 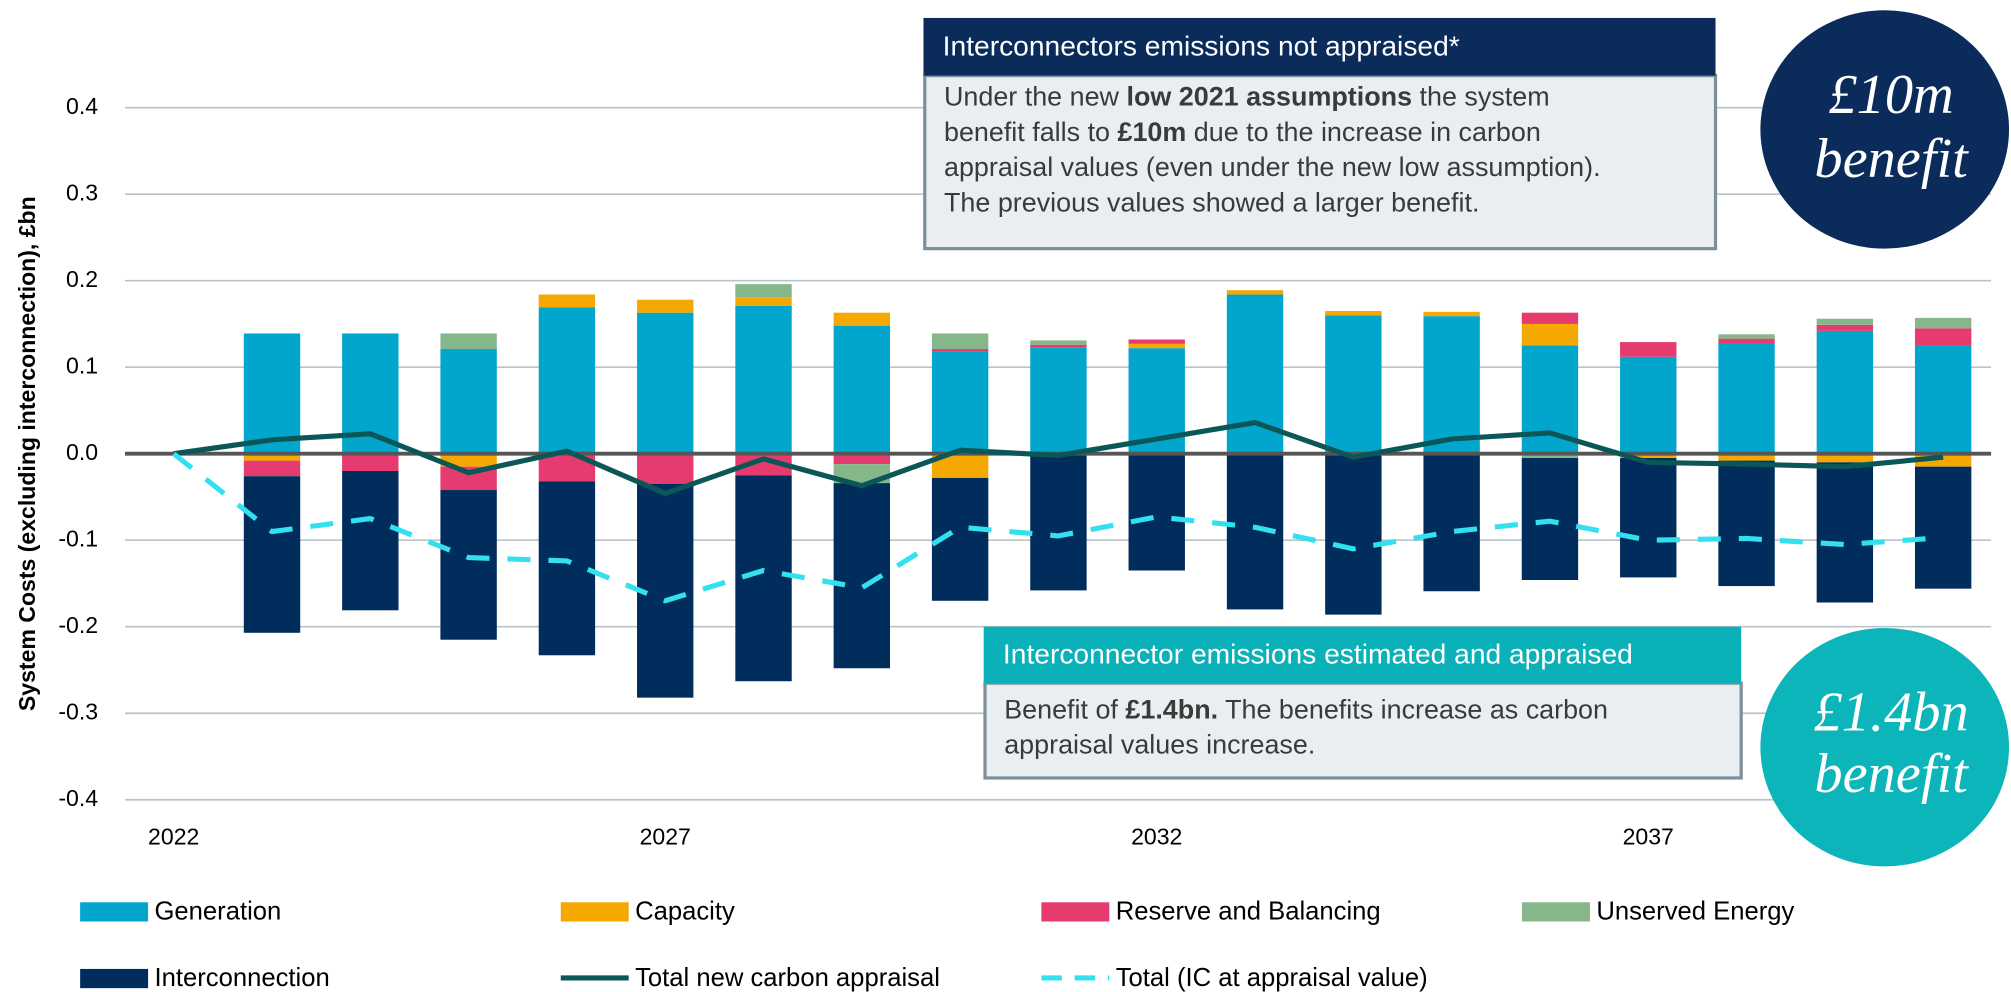 I want to click on y-tick-label: -0.2, so click(x=78, y=625).